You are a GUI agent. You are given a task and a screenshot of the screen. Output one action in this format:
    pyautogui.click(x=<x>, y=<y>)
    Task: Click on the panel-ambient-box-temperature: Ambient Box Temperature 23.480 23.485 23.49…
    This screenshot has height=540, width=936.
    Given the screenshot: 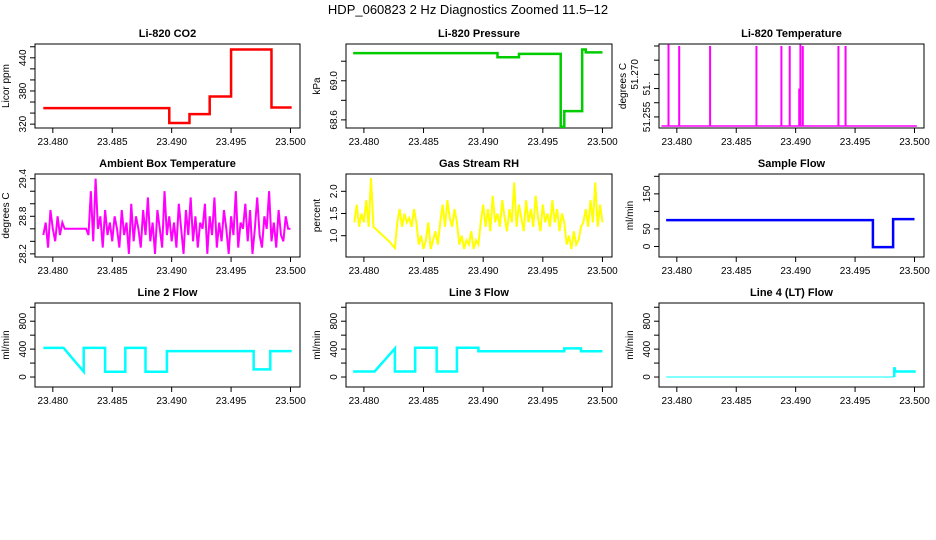 What is the action you would take?
    pyautogui.click(x=153, y=217)
    